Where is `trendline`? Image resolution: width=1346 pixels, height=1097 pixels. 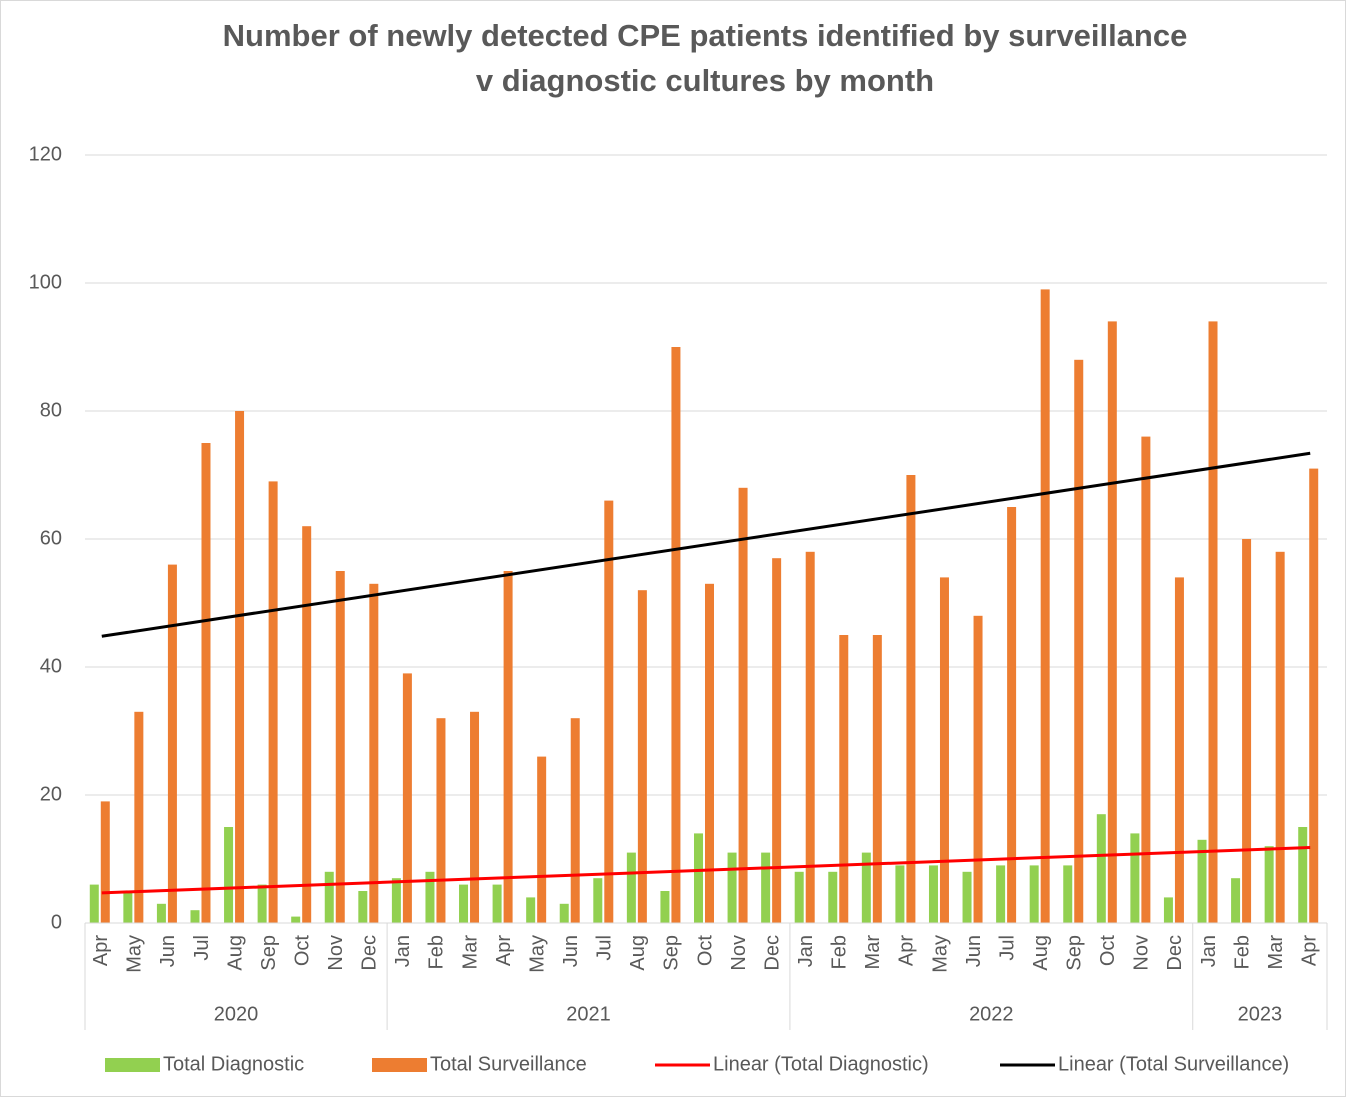
trendline is located at coordinates (706, 870).